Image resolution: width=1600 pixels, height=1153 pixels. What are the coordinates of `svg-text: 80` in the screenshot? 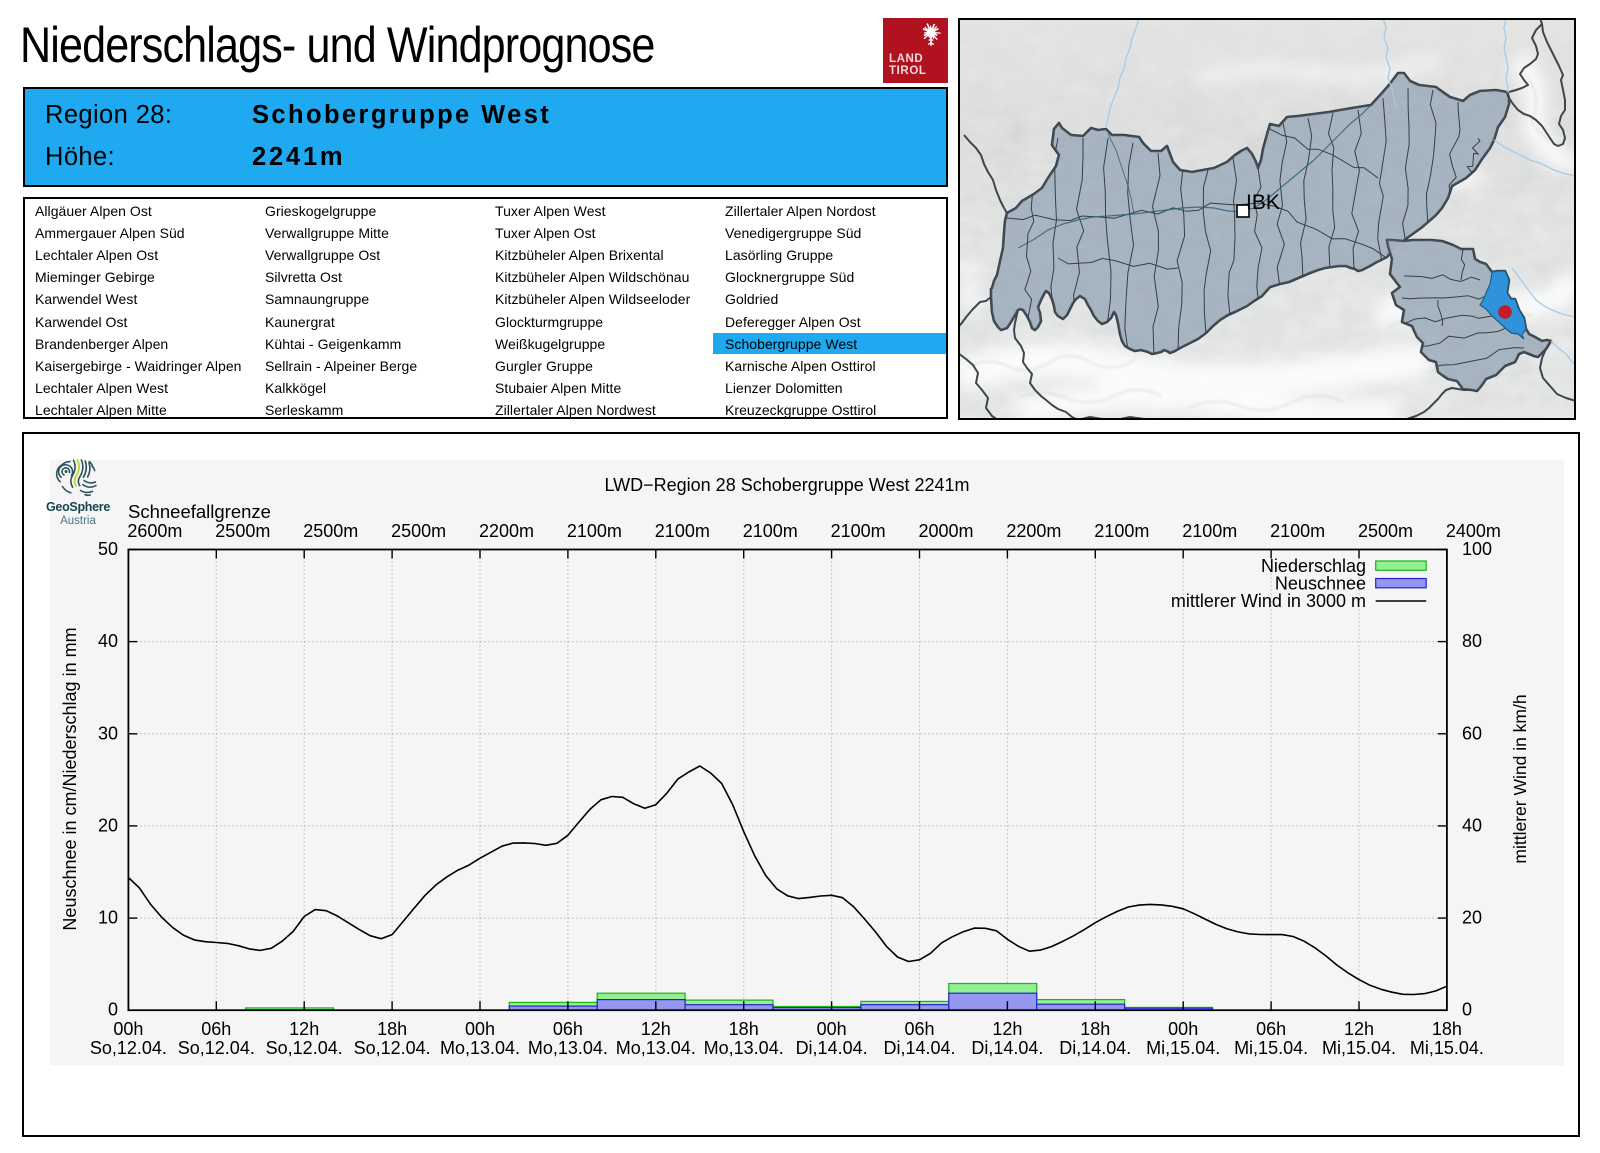 It's located at (1472, 641).